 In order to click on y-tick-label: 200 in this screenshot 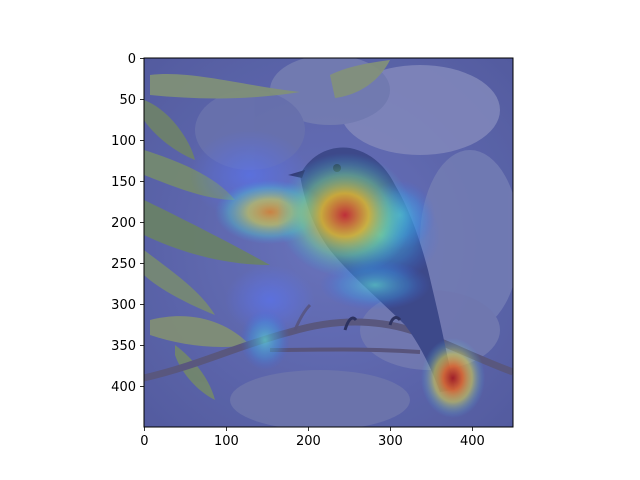, I will do `click(123, 223)`.